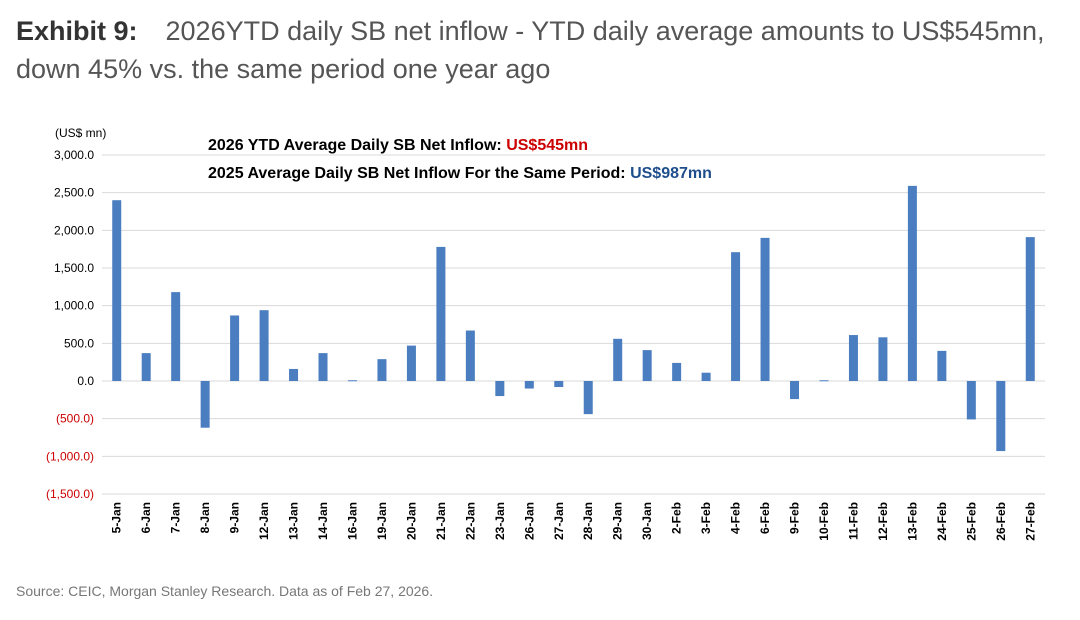 This screenshot has height=620, width=1080. What do you see at coordinates (677, 371) in the screenshot?
I see `bar-2-Feb` at bounding box center [677, 371].